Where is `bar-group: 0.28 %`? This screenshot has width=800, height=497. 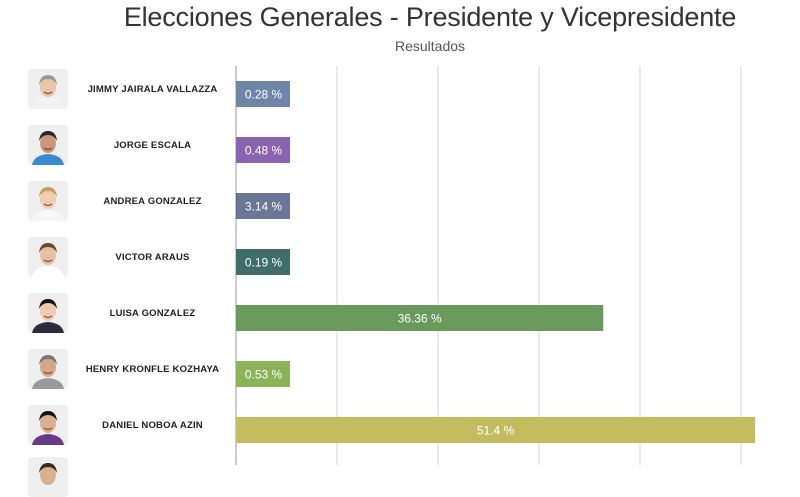
bar-group: 0.28 % is located at coordinates (263, 94).